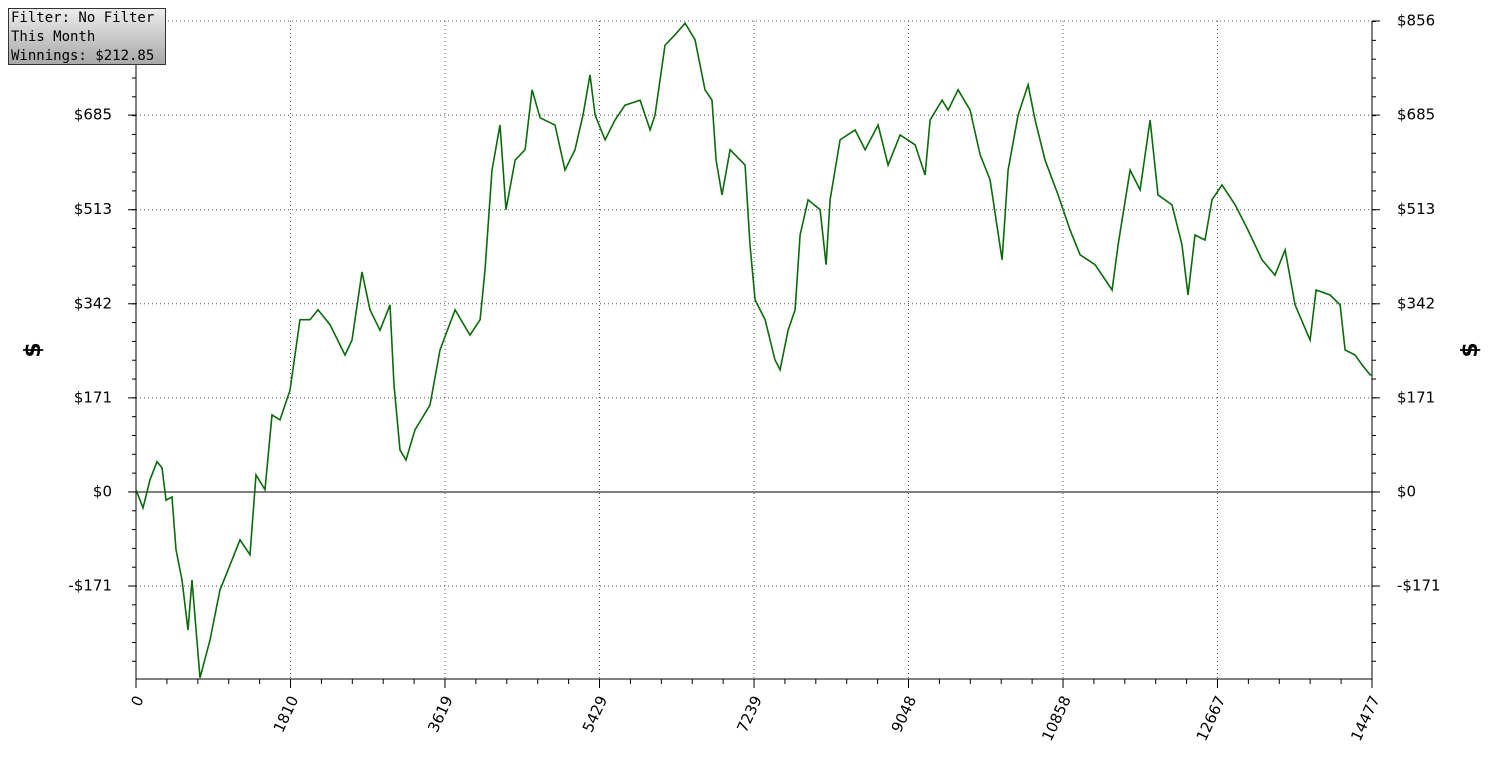 This screenshot has height=757, width=1490. Describe the element at coordinates (749, 714) in the screenshot. I see `x-tick-label: 7239` at that location.